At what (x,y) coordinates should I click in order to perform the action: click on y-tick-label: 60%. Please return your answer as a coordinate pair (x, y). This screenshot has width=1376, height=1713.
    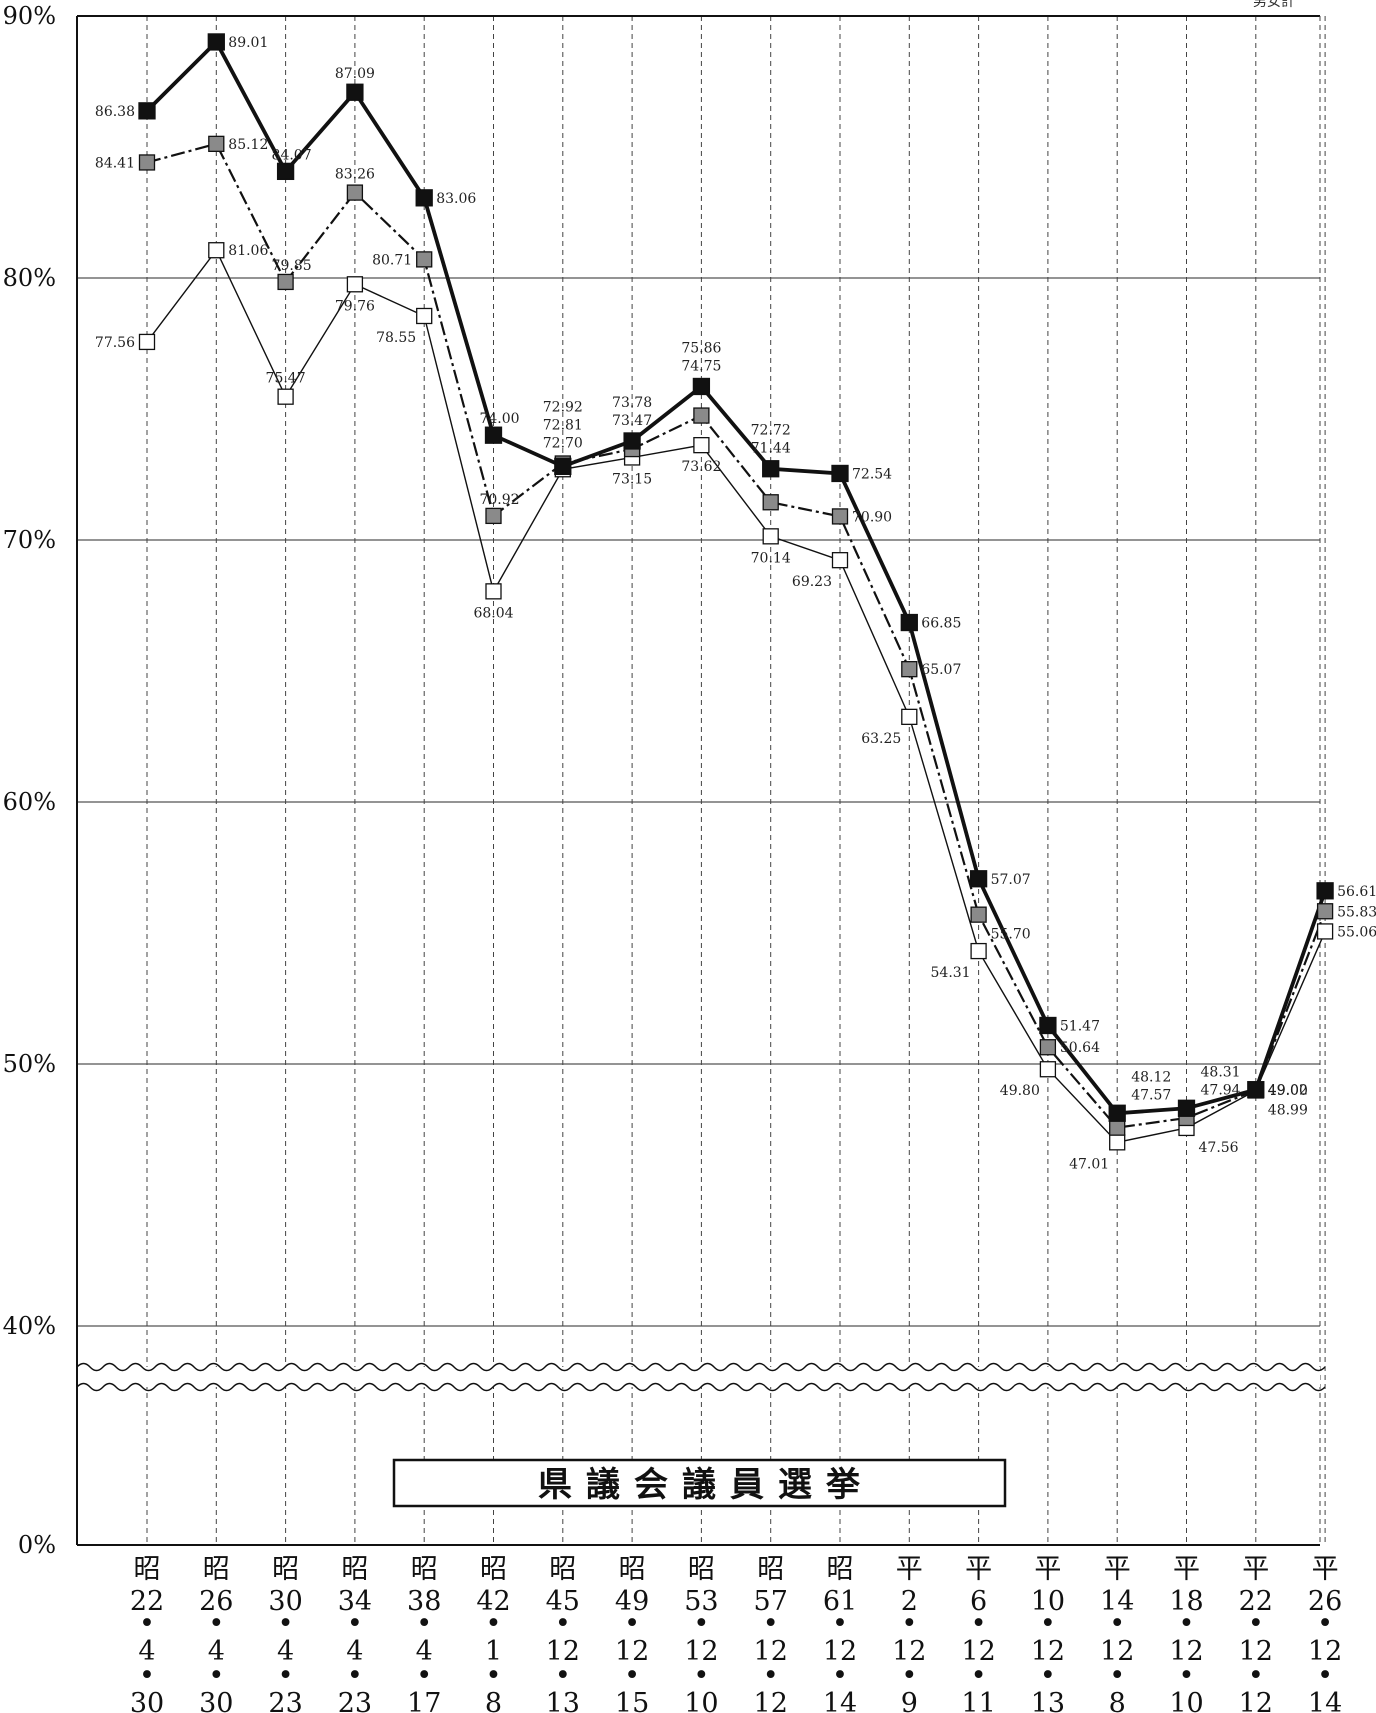
    Looking at the image, I should click on (29, 802).